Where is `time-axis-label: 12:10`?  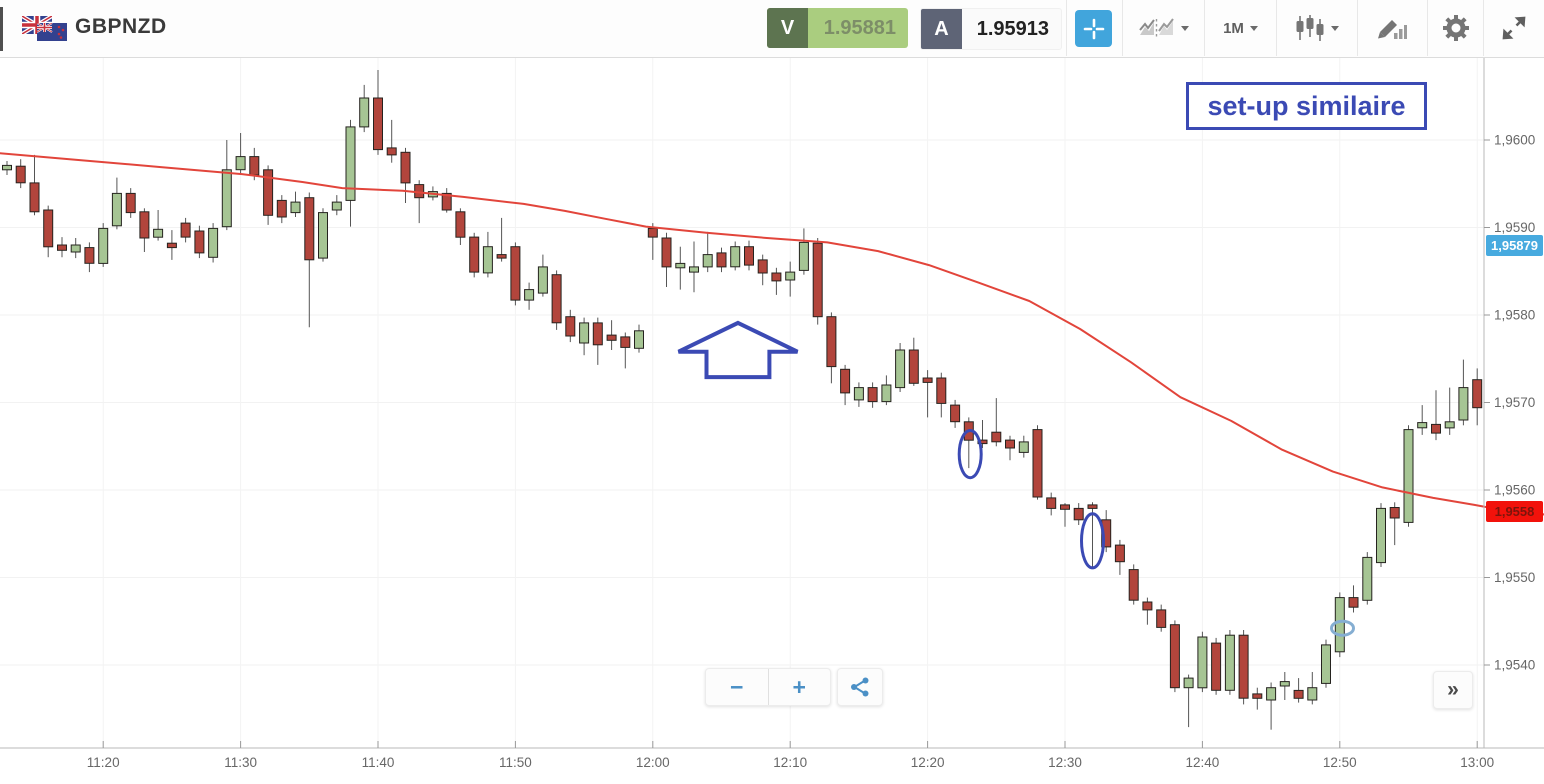 time-axis-label: 12:10 is located at coordinates (790, 762).